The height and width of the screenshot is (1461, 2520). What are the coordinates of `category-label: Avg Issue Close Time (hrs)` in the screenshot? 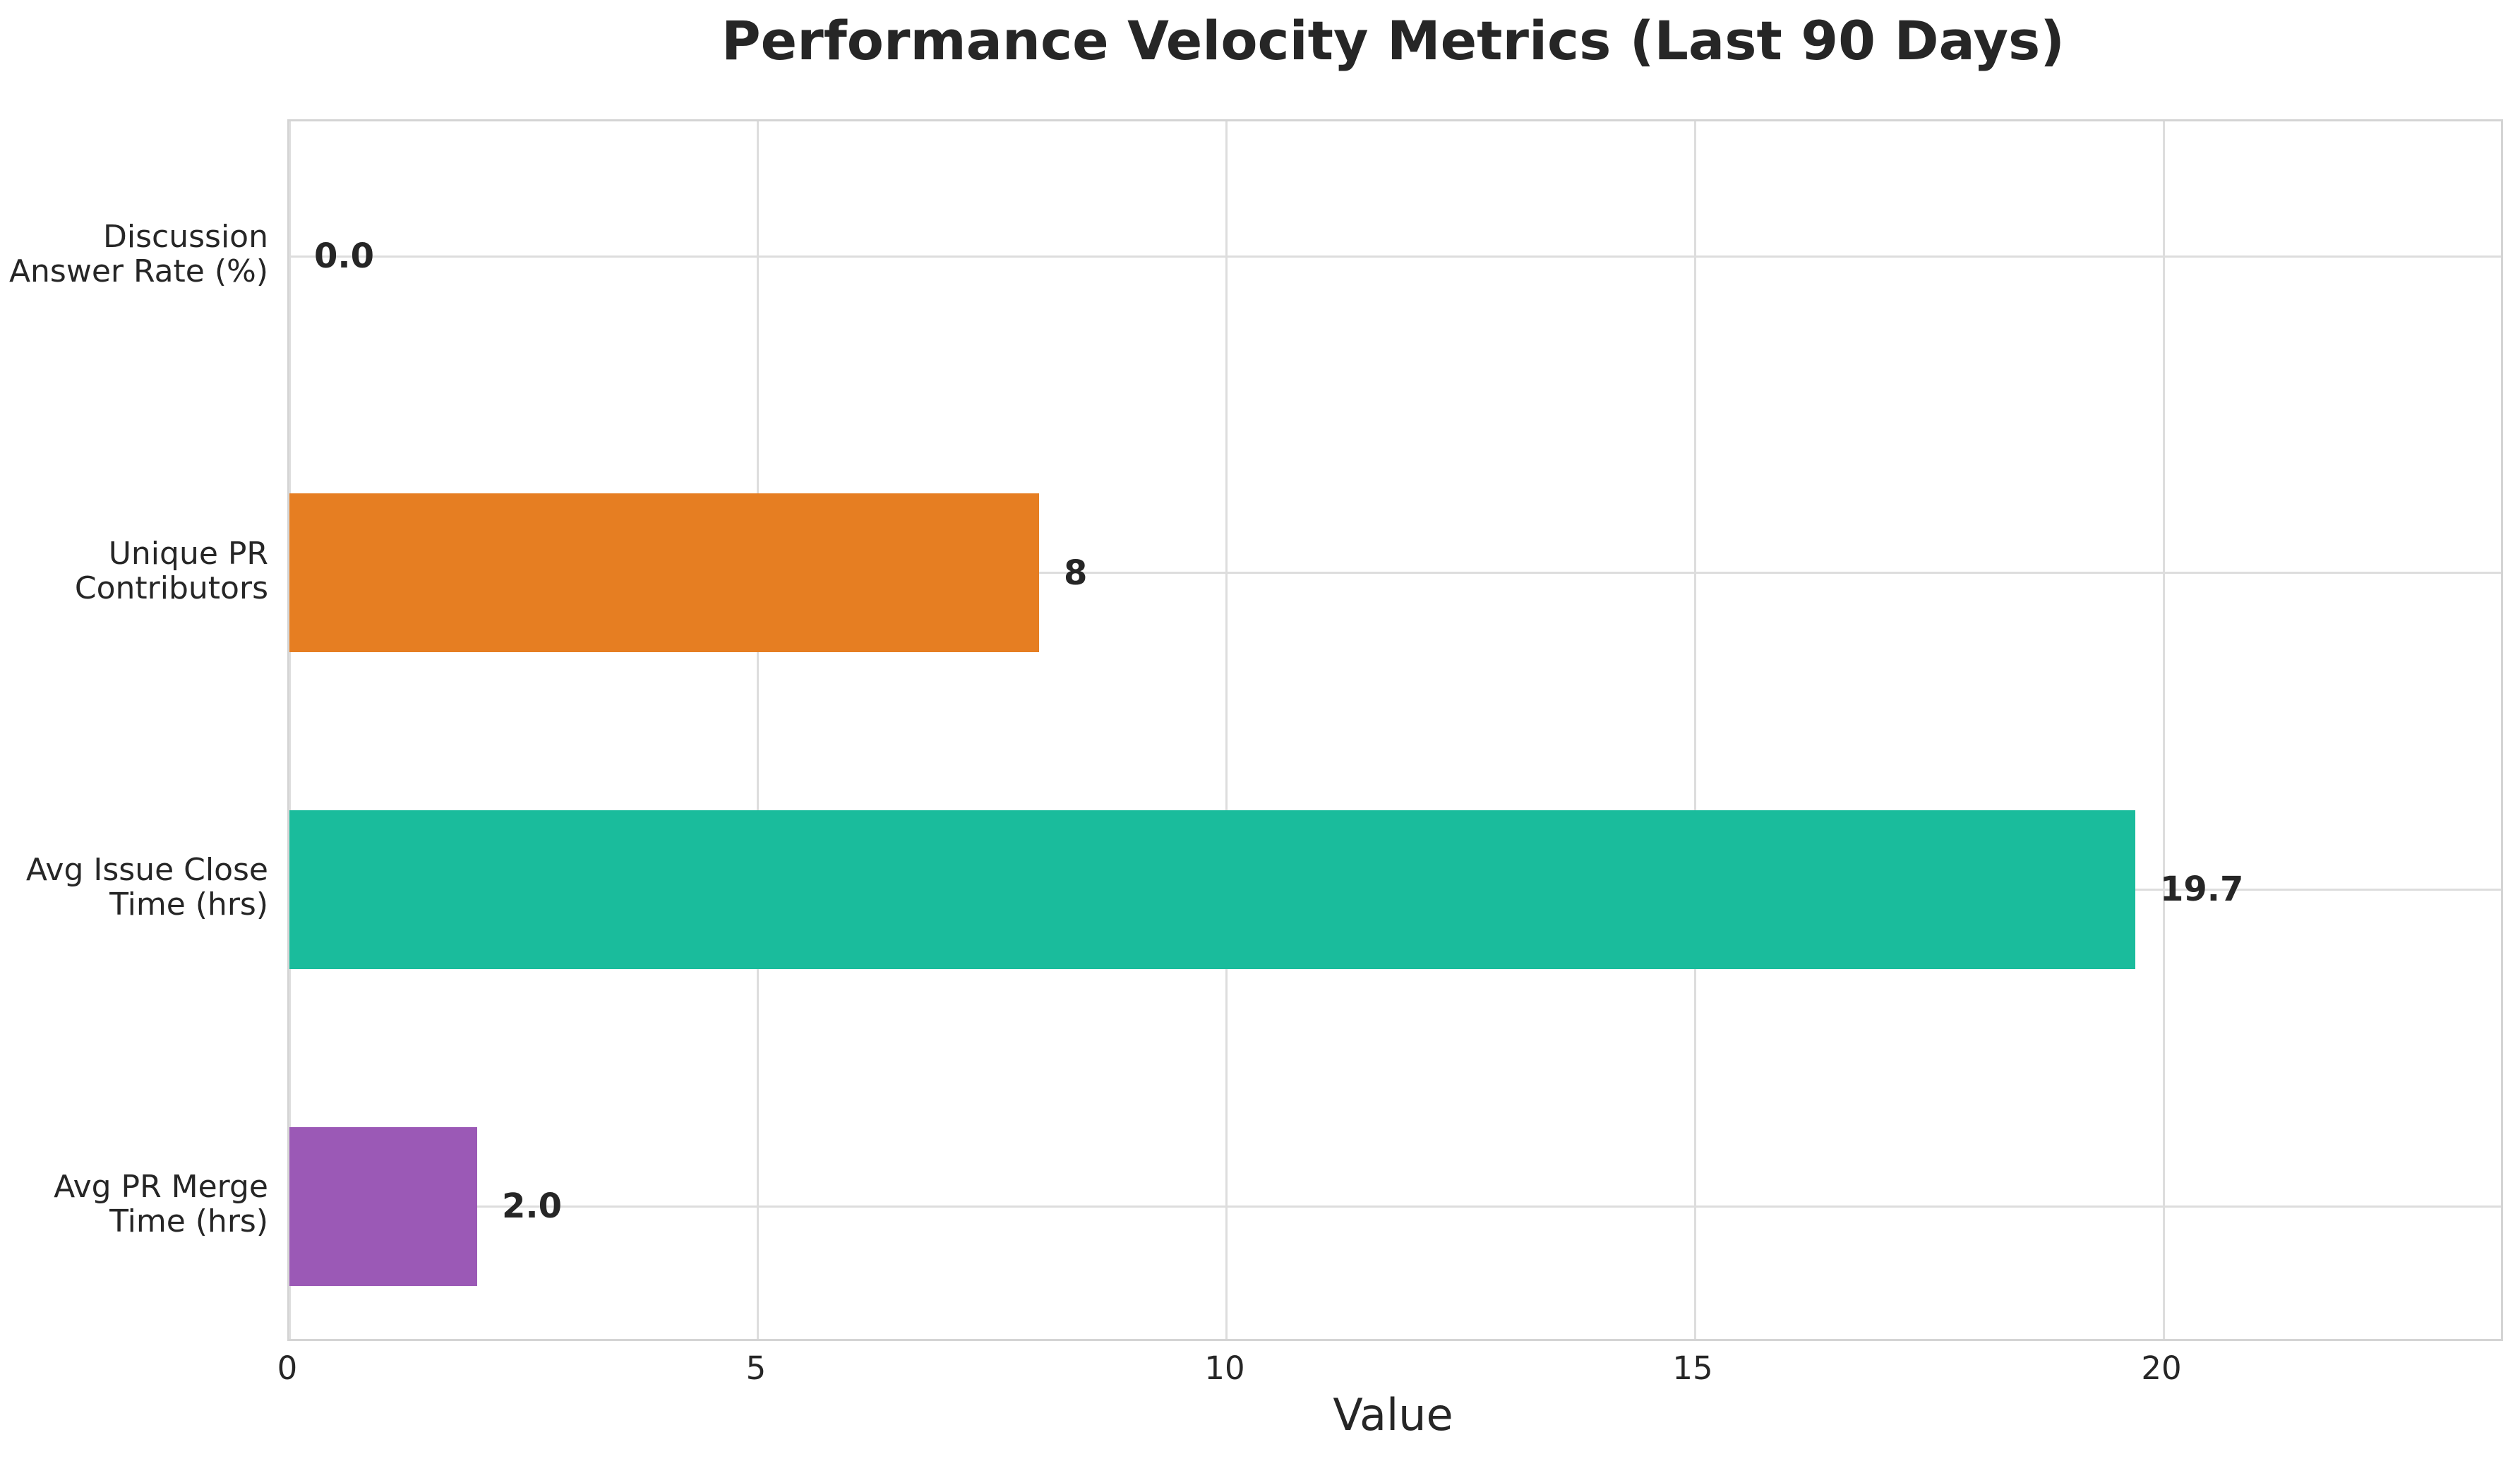 It's located at (147, 887).